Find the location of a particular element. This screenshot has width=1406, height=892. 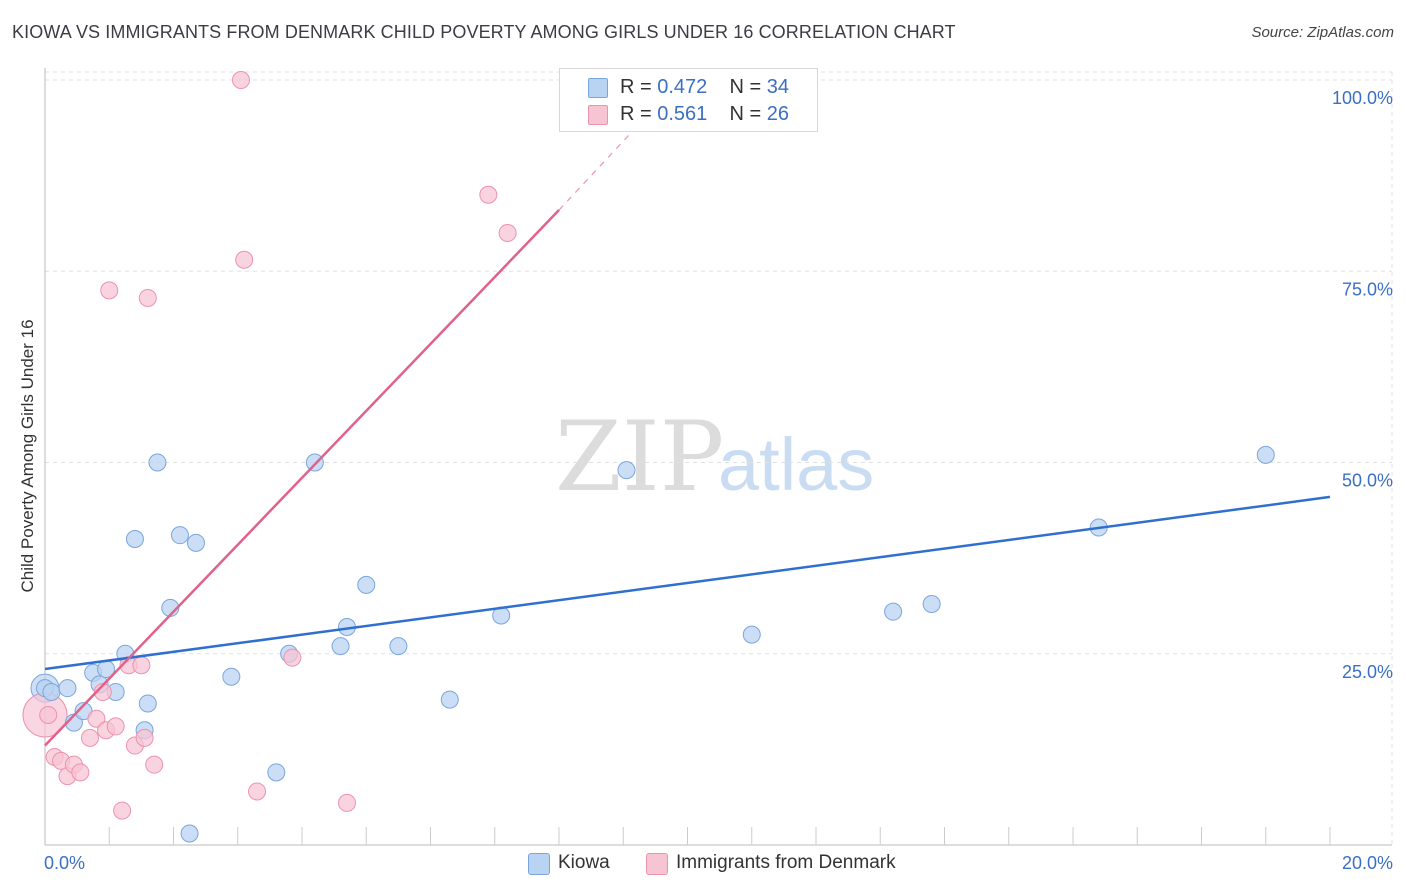

n-label-denmark: N = is located at coordinates (745, 114).